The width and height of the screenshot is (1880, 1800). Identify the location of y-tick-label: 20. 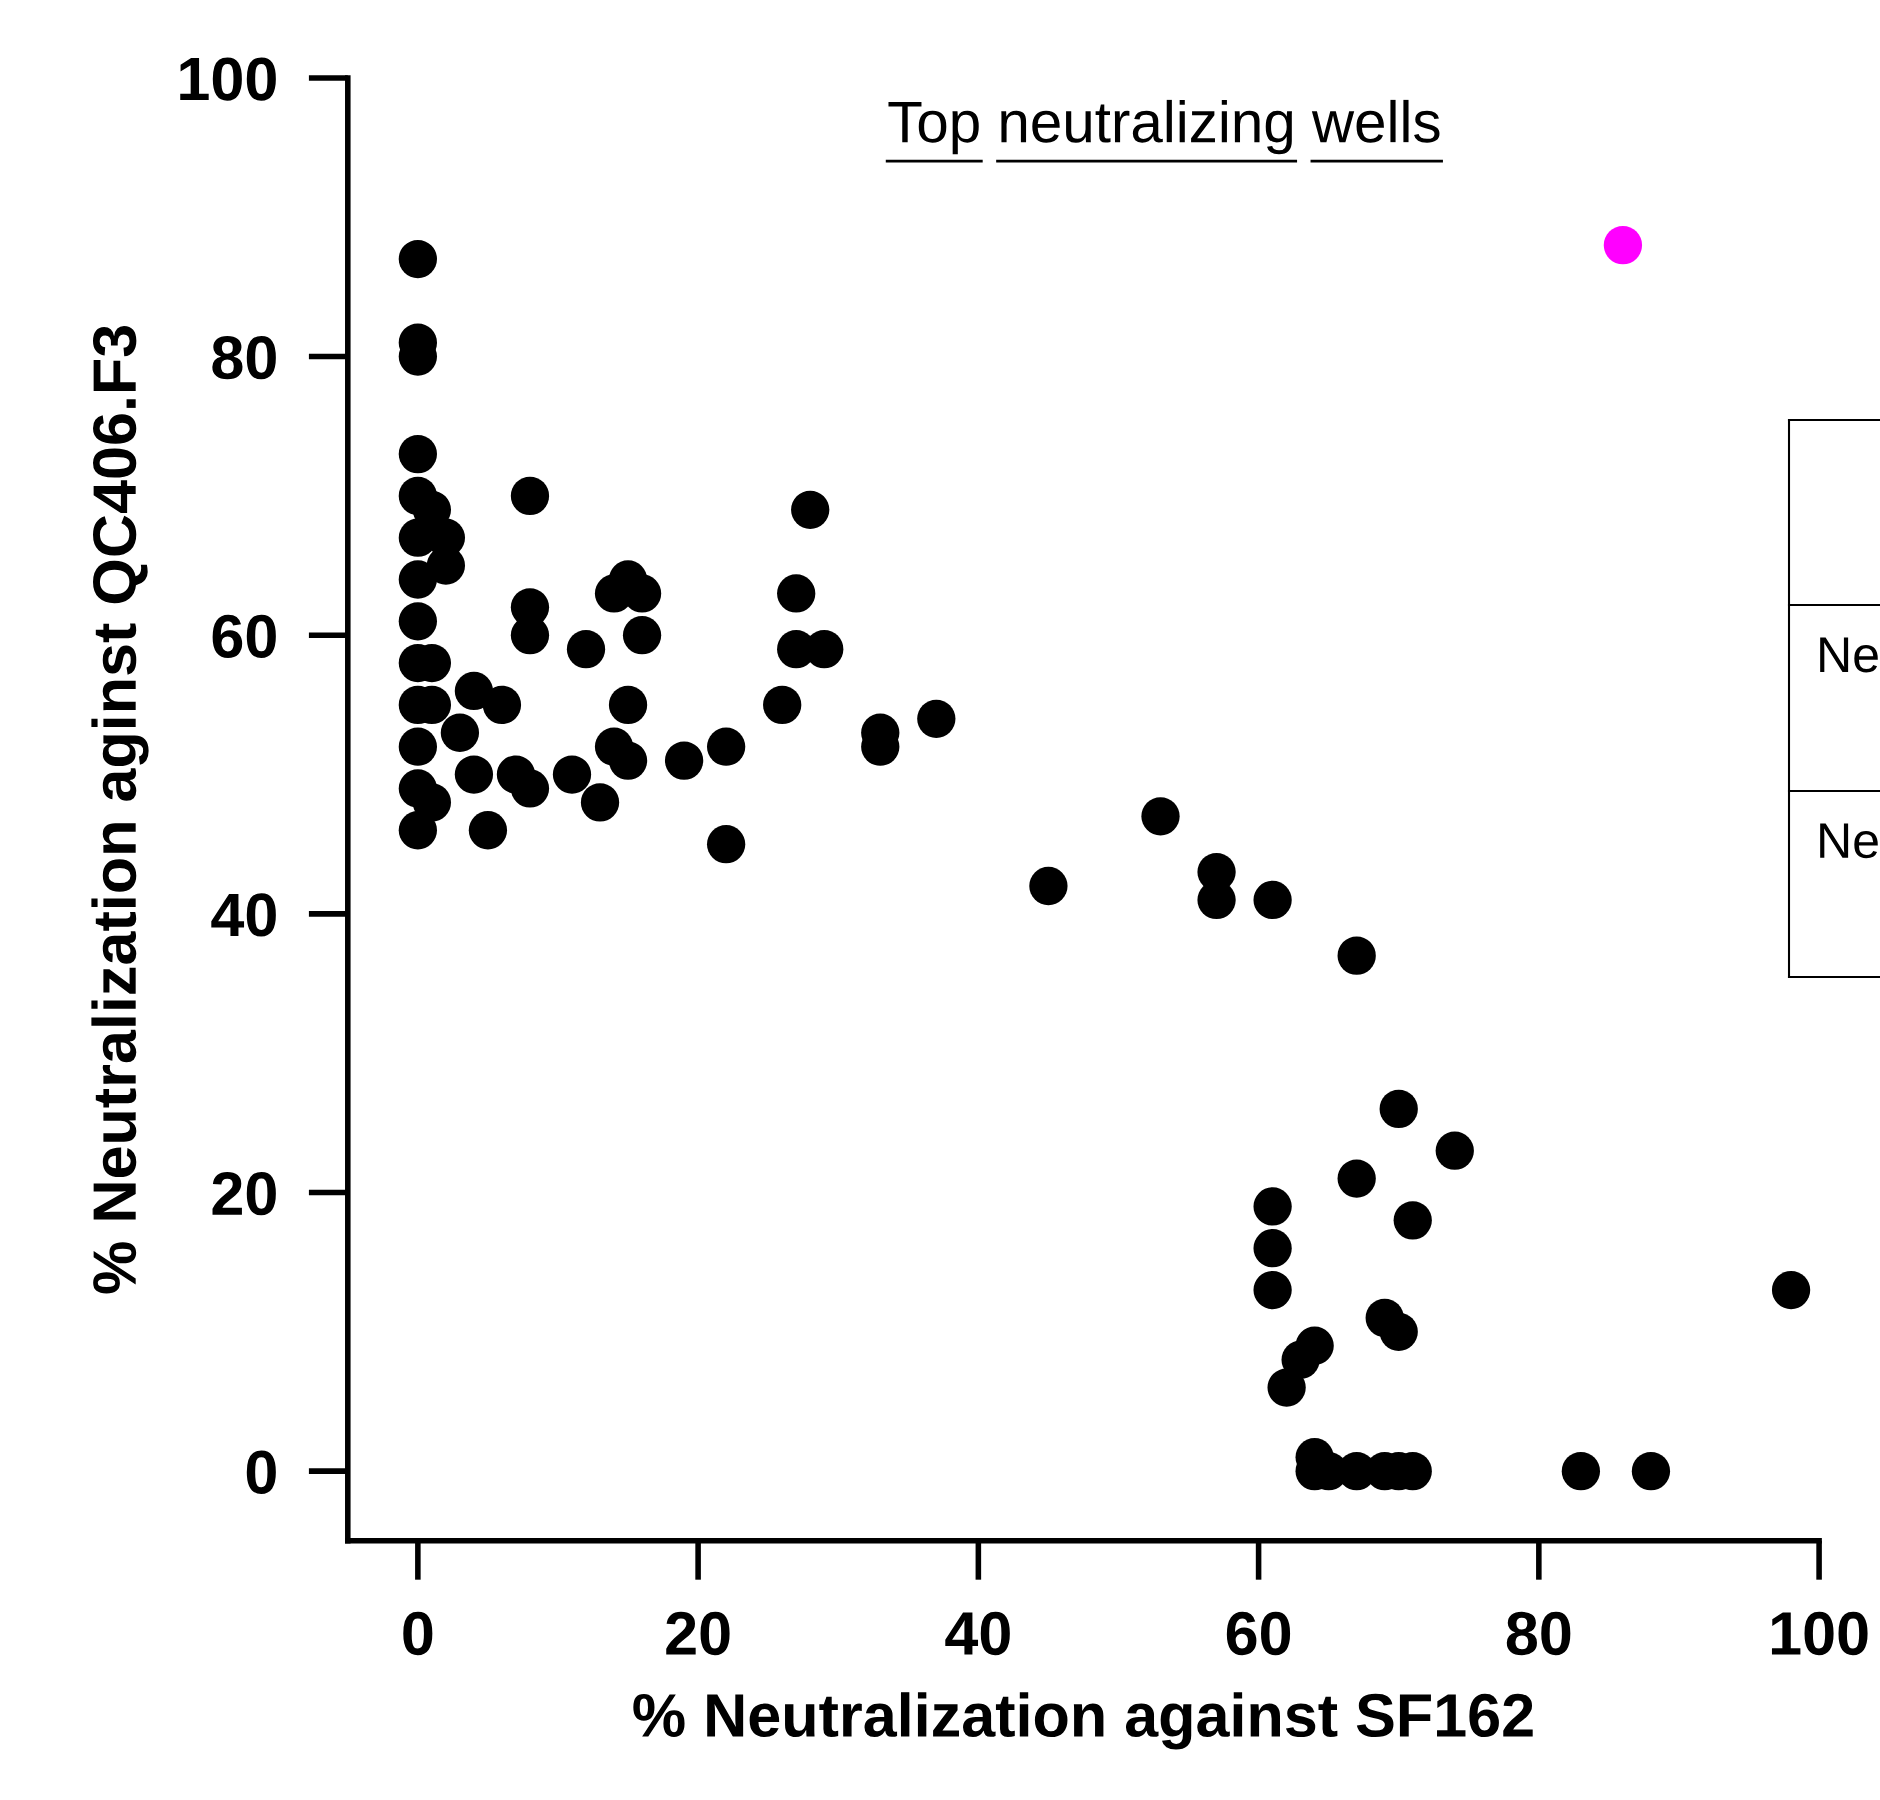
(244, 1193).